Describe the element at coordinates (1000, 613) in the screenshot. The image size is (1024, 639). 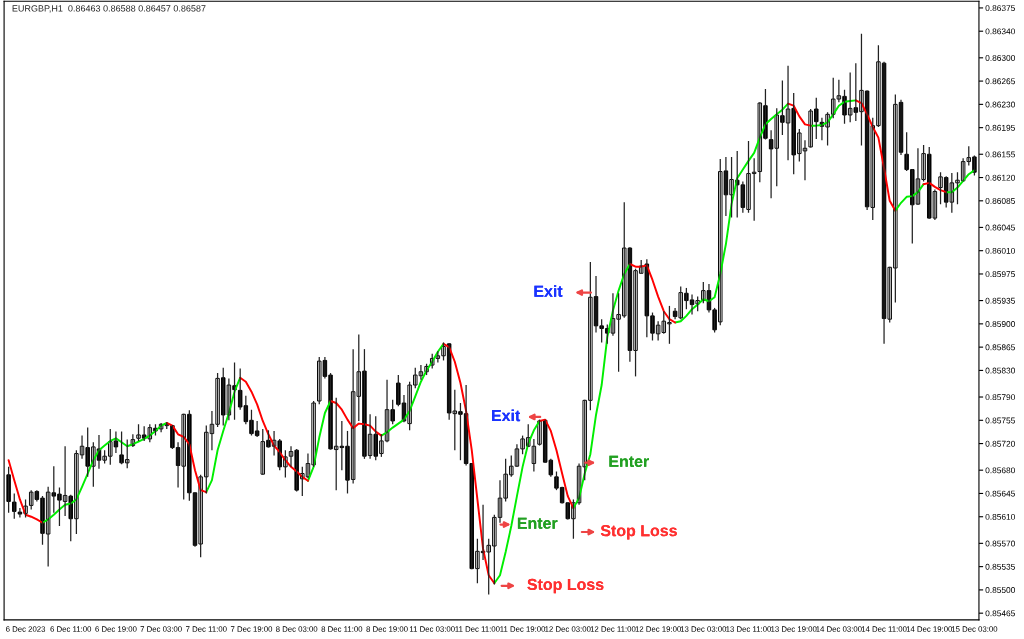
I see `y-tick-label: 0.85465` at that location.